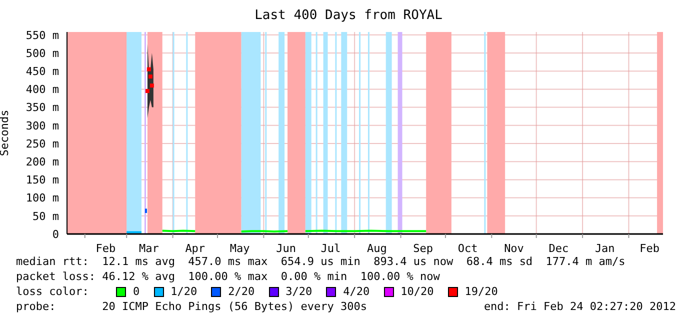 This screenshot has height=321, width=697. I want to click on x-tick-label: Nov, so click(514, 248).